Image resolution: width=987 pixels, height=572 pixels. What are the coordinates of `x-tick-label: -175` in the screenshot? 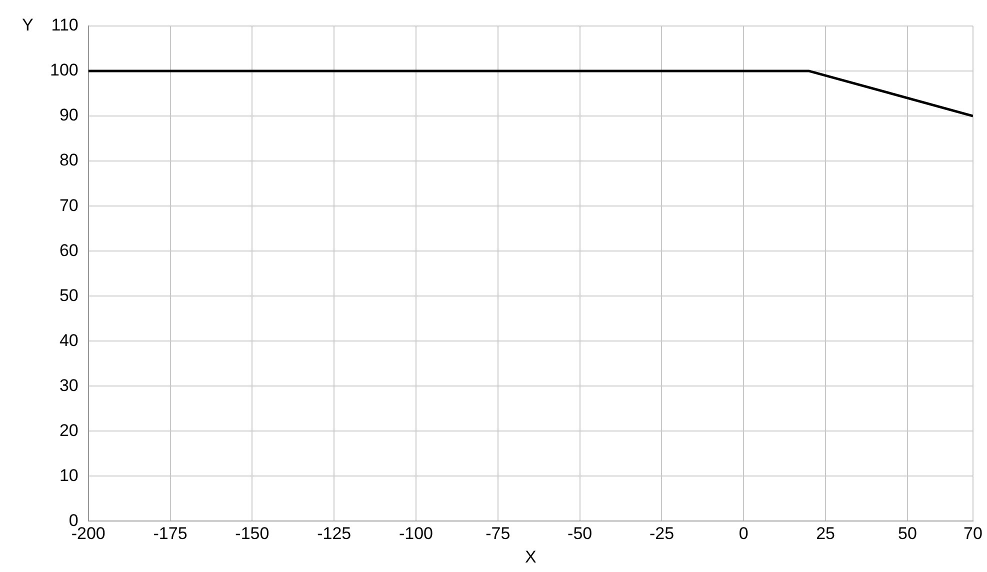 It's located at (170, 534).